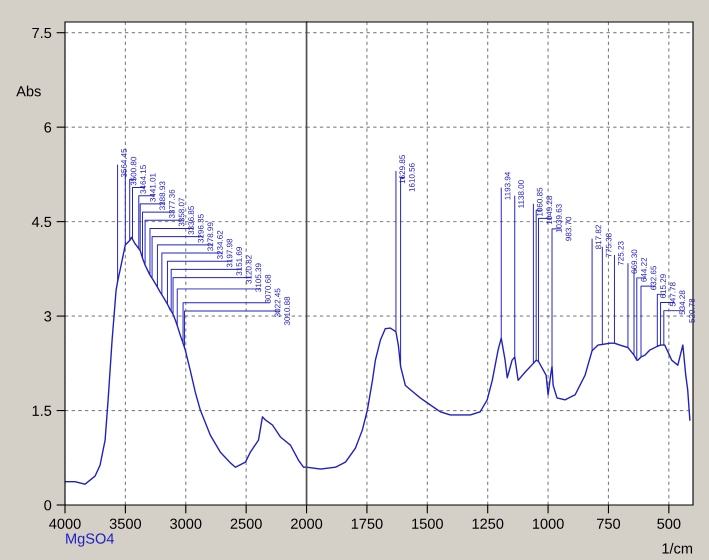 This screenshot has height=560, width=709. Describe the element at coordinates (682, 302) in the screenshot. I see `annotation: 534.28` at that location.